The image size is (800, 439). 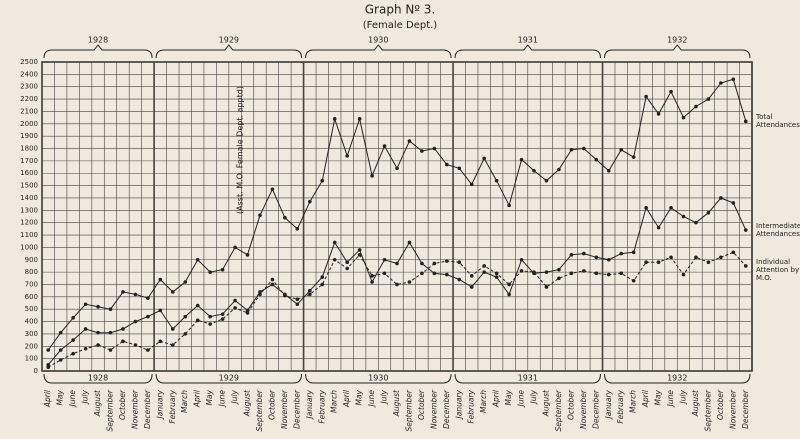 I want to click on y-tick-label: 2100, so click(x=29, y=111).